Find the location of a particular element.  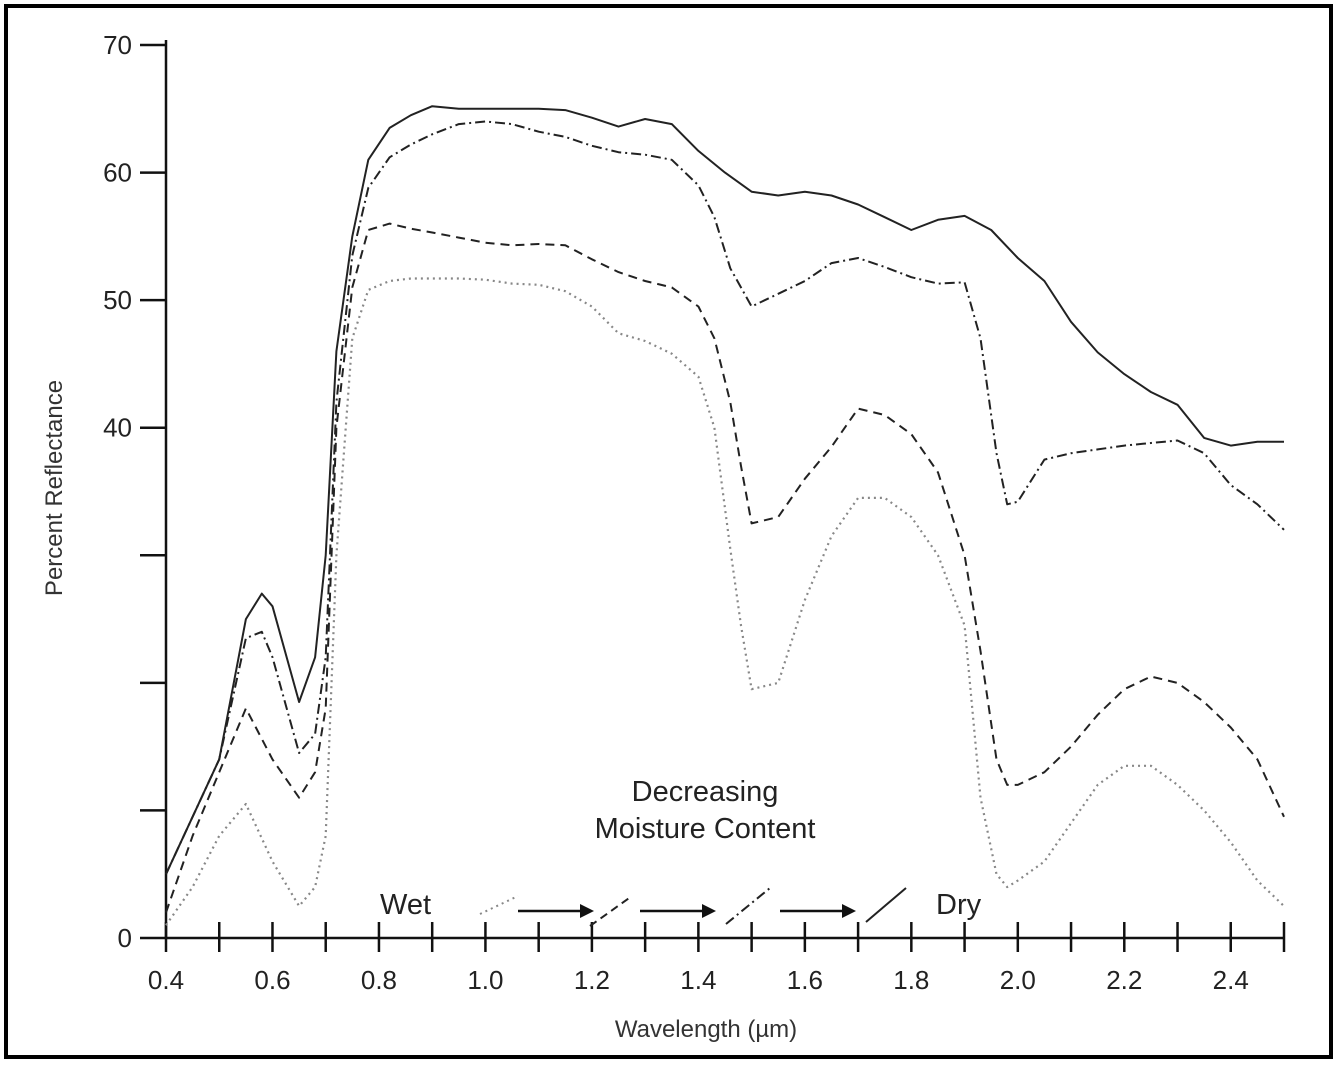

x-tick-label: 0.6 is located at coordinates (272, 980).